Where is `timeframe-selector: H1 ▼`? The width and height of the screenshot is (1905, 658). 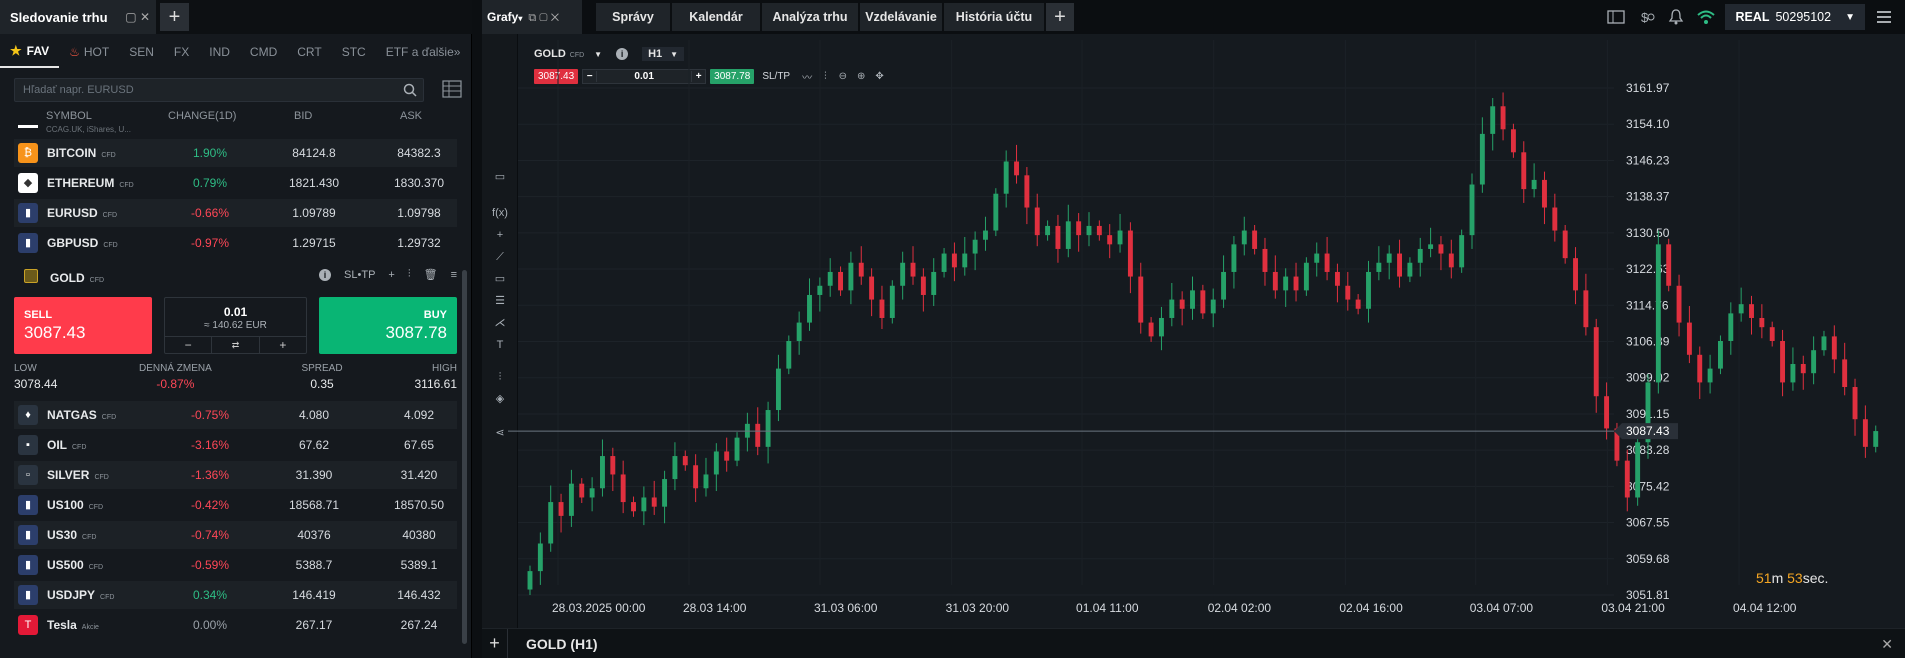 timeframe-selector: H1 ▼ is located at coordinates (663, 54).